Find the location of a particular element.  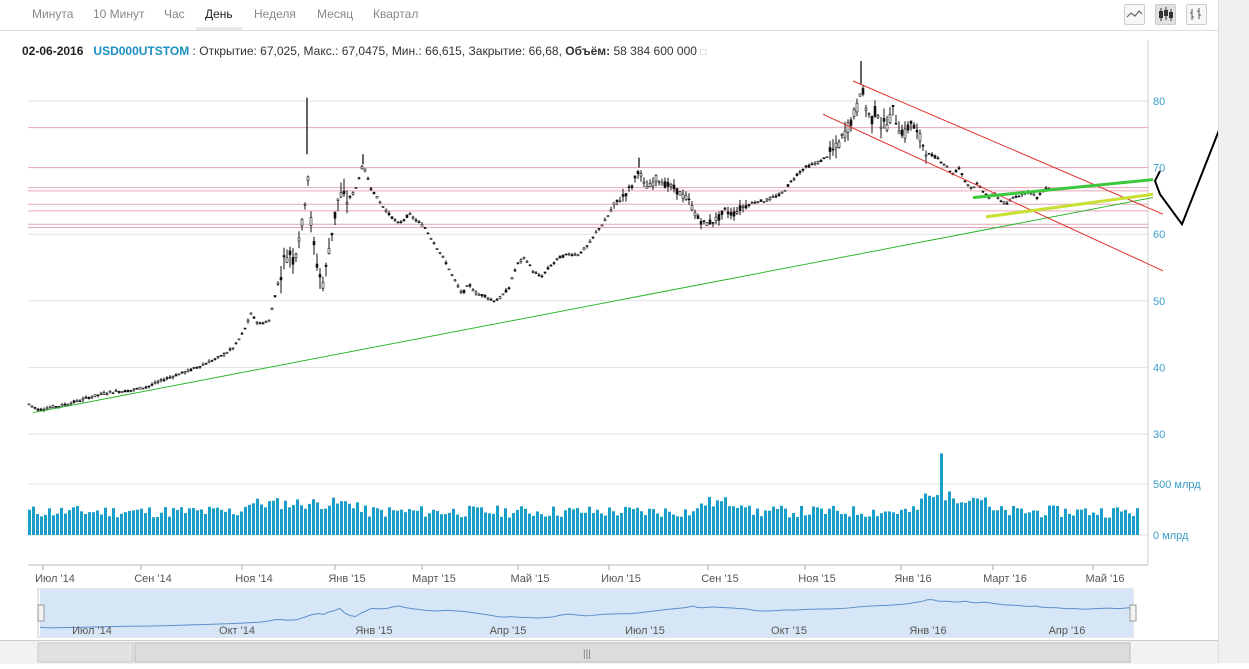

navigator-scroll-track: ||| is located at coordinates (584, 652).